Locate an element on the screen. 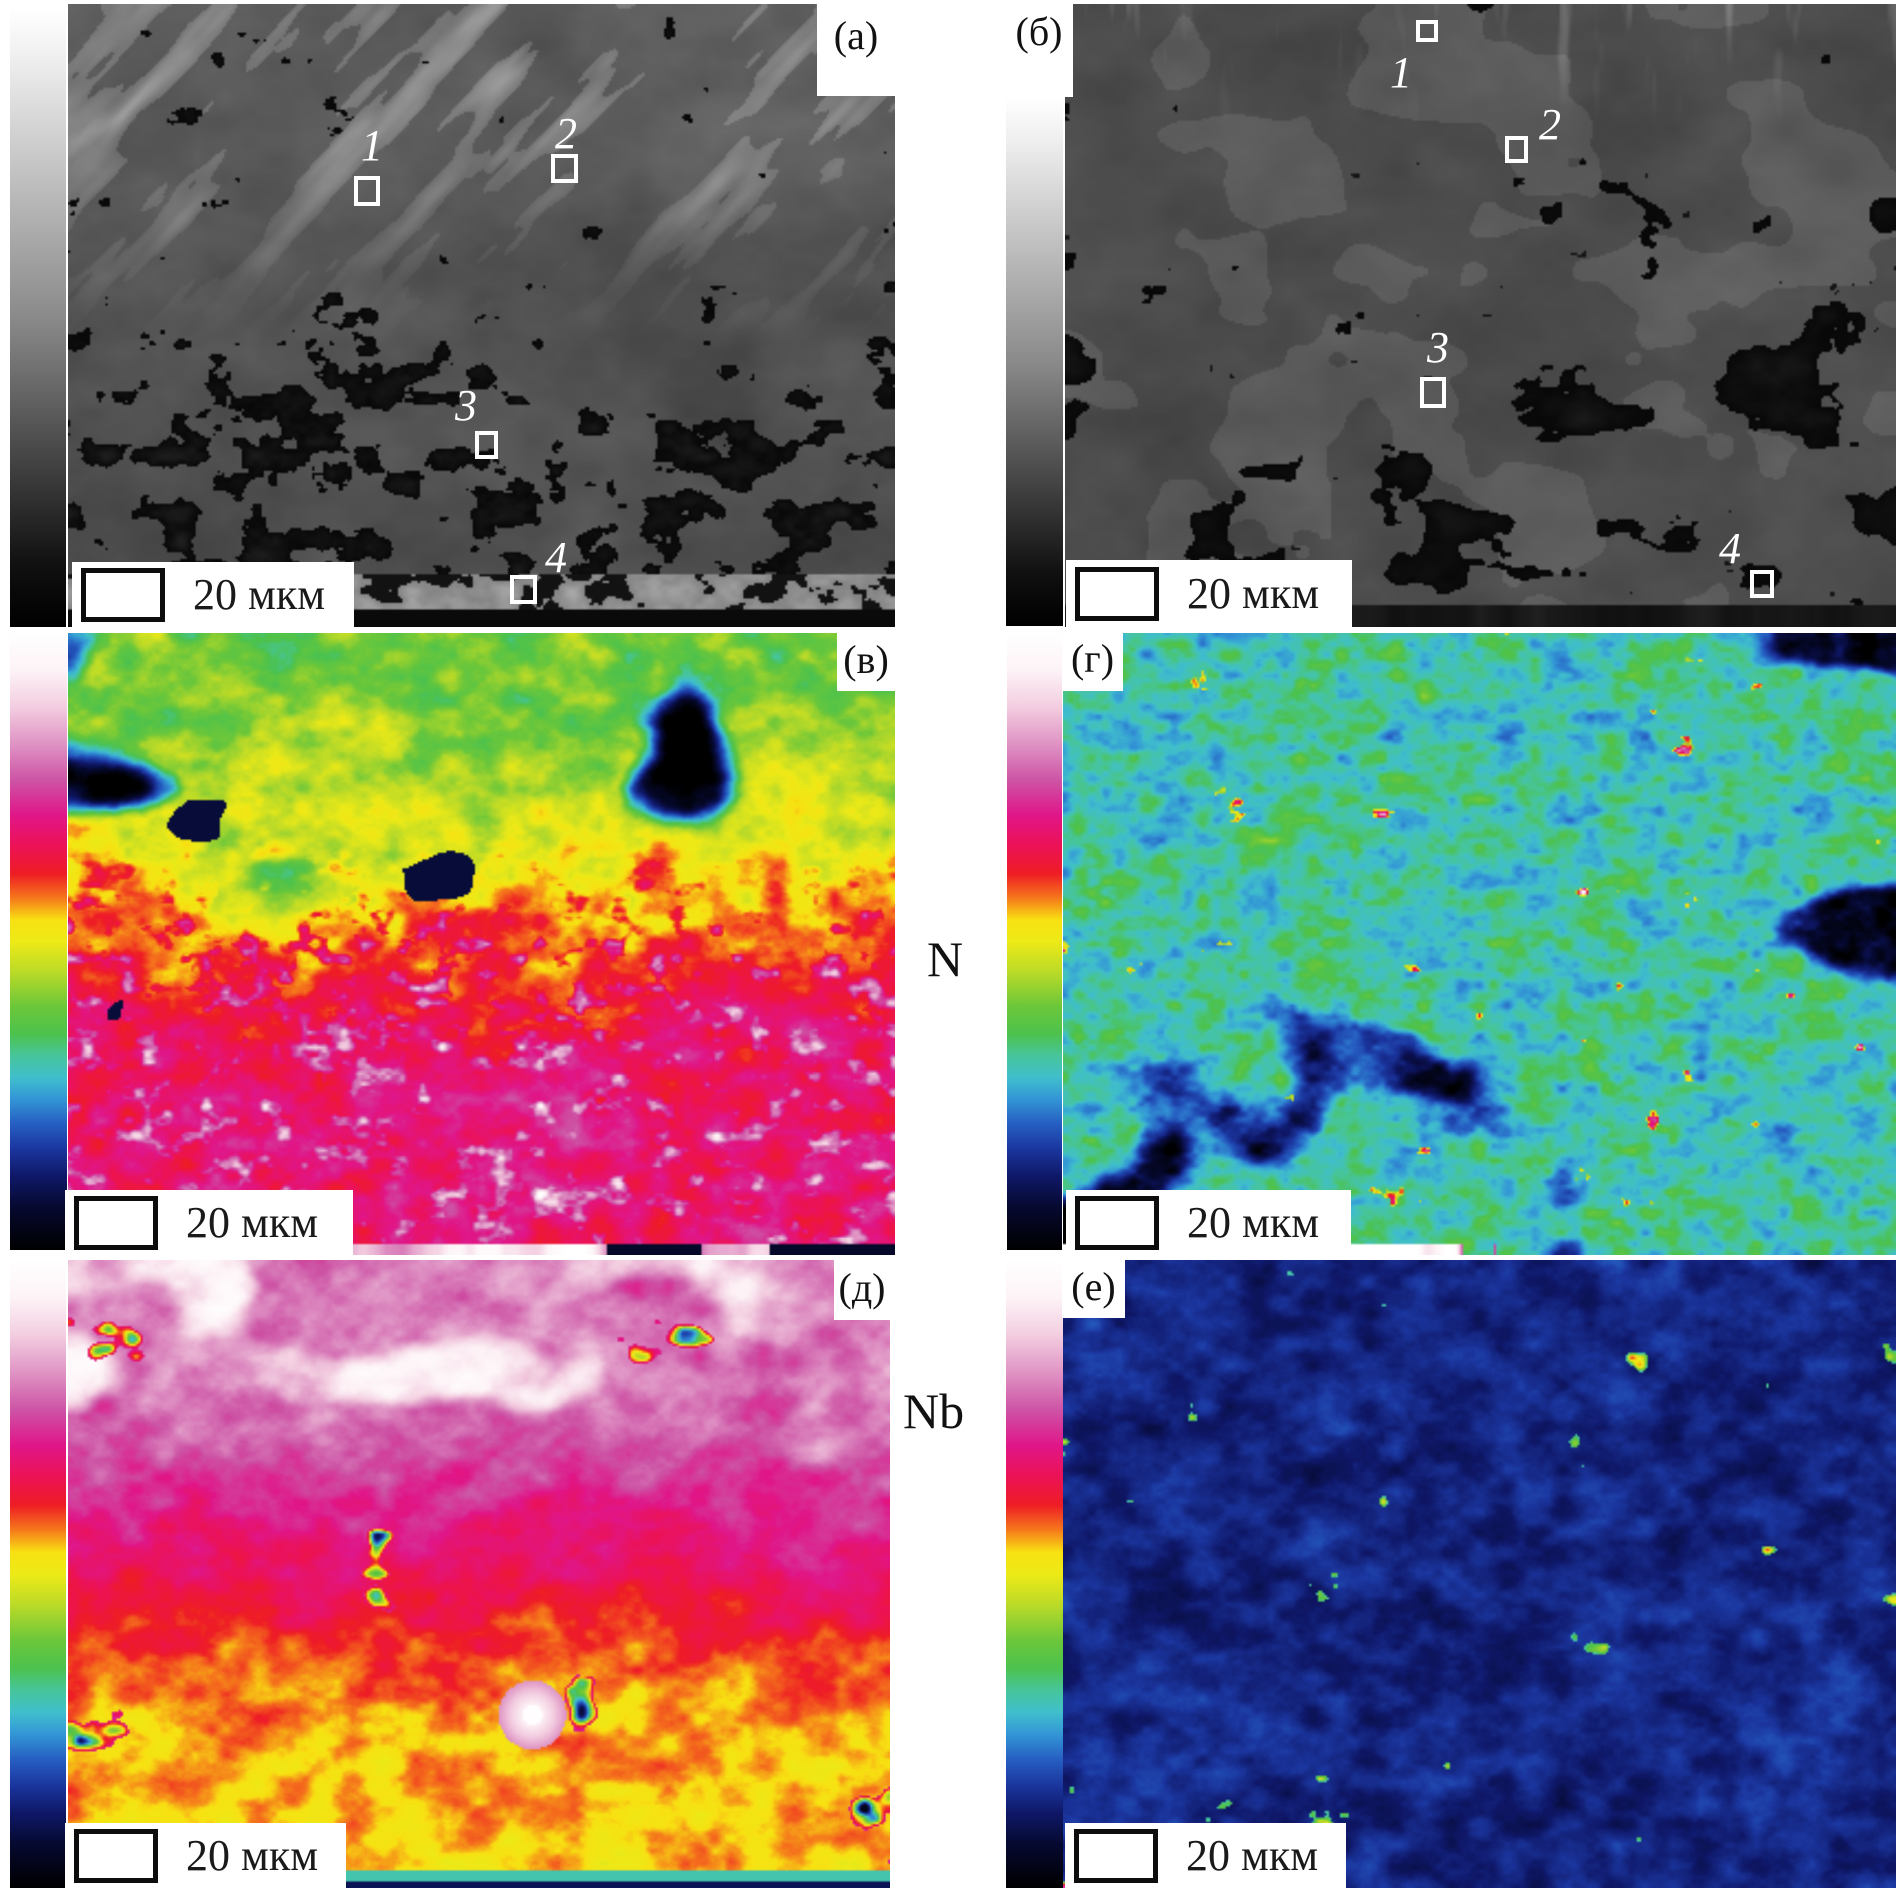  niobium-map-d-canvas is located at coordinates (479, 1574).